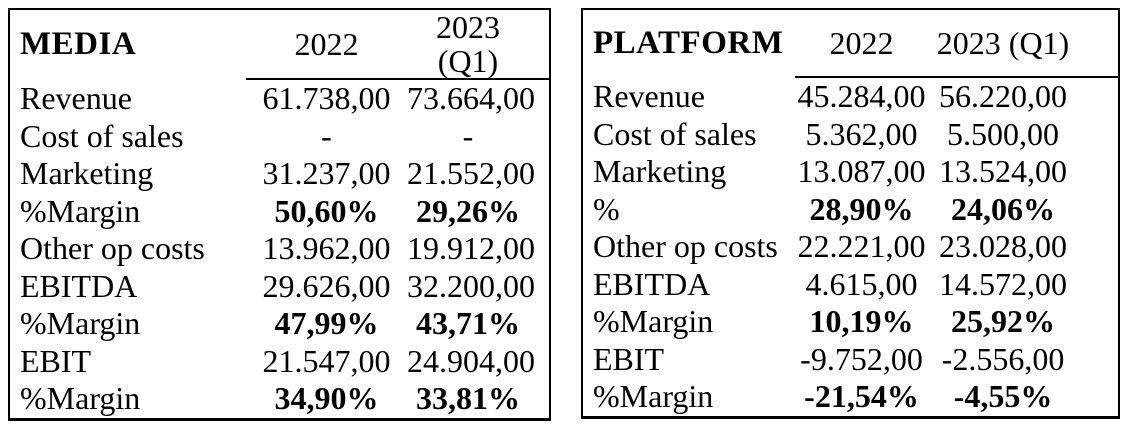 The image size is (1123, 430). I want to click on table-row: Cost of sales 5.362,00 5.500,00, so click(850, 135).